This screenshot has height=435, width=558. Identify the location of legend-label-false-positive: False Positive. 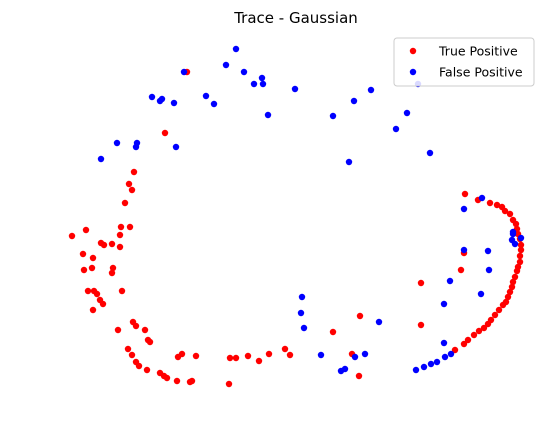
(481, 72).